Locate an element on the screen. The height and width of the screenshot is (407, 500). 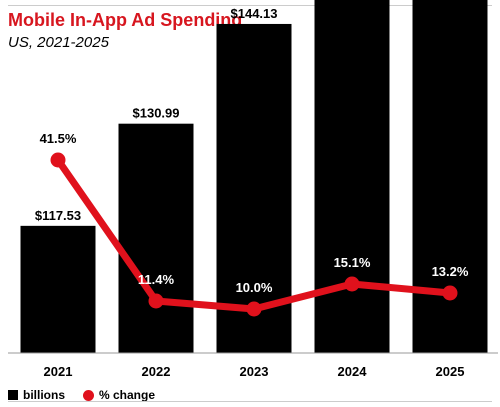
line-point-2024 is located at coordinates (352, 284).